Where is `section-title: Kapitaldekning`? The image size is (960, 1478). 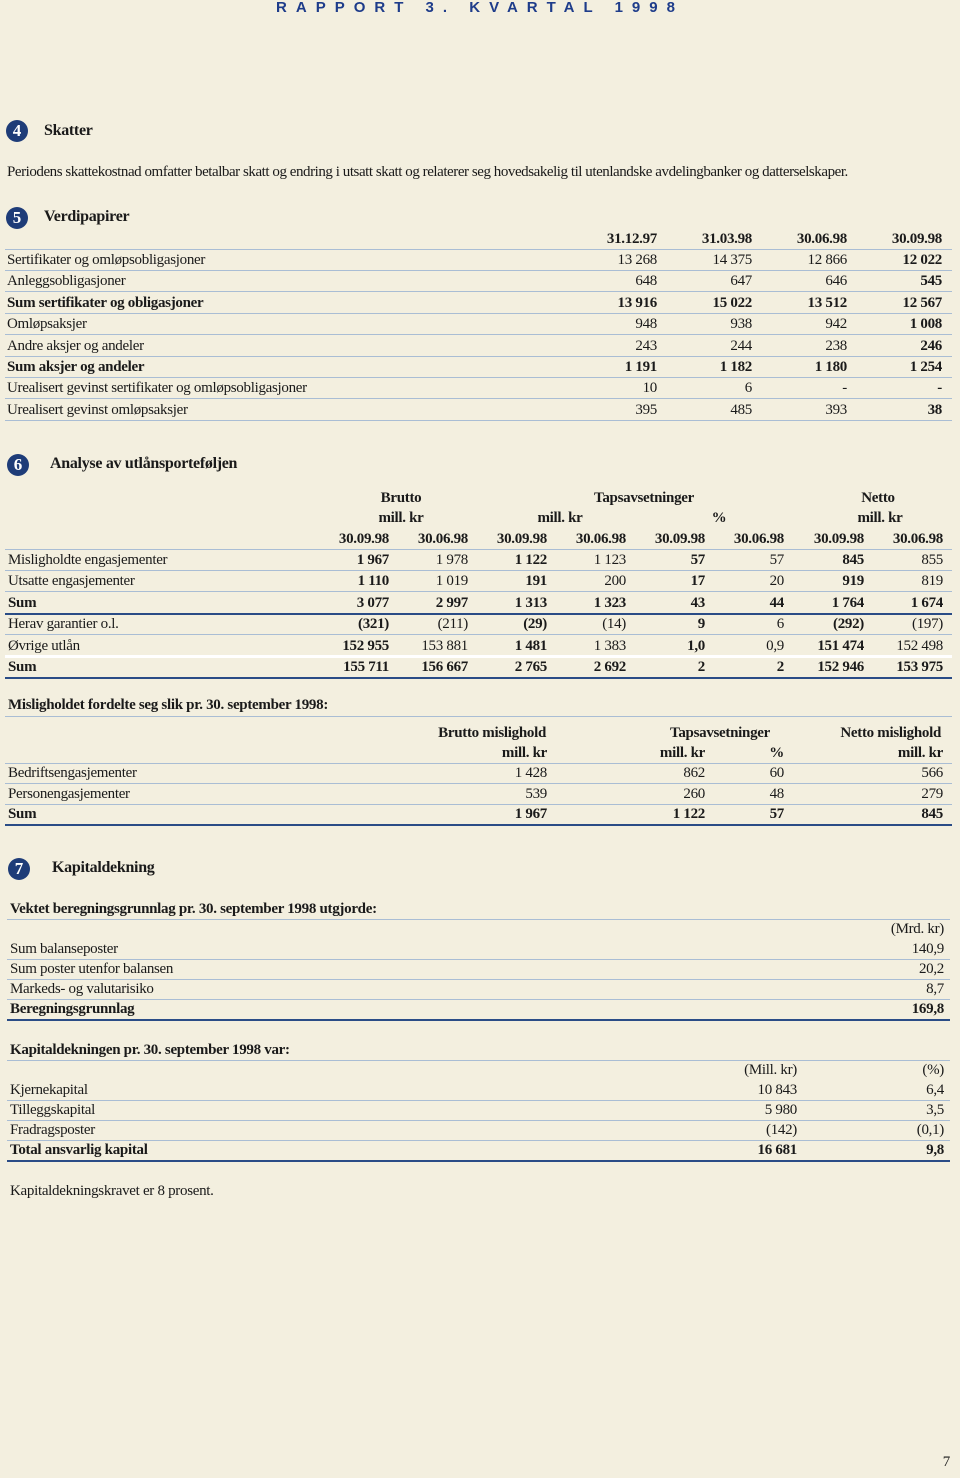
section-title: Kapitaldekning is located at coordinates (103, 867).